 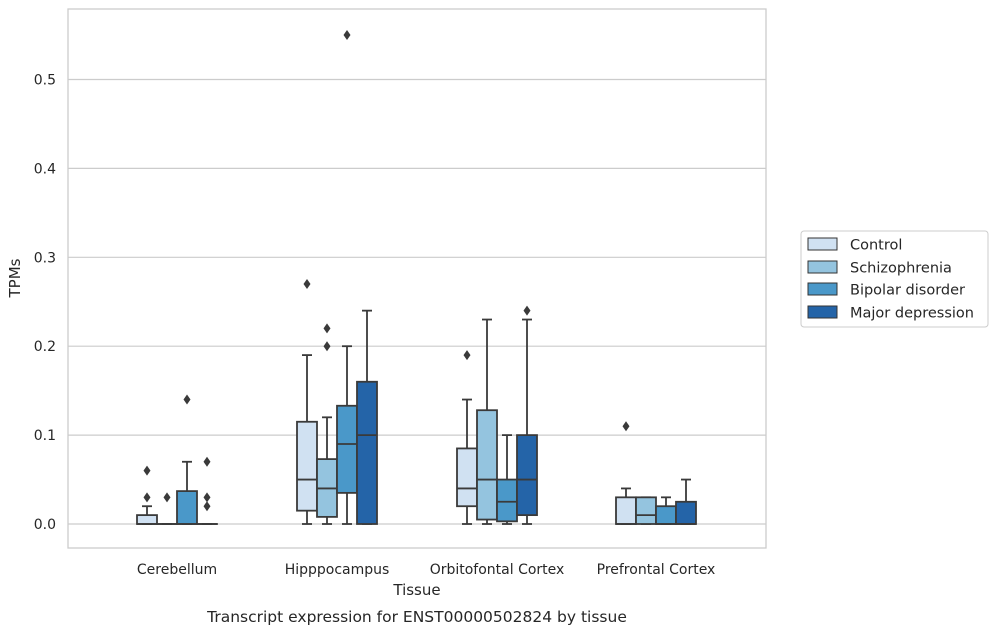 I want to click on y-tick-label: 0.0, so click(x=45, y=525).